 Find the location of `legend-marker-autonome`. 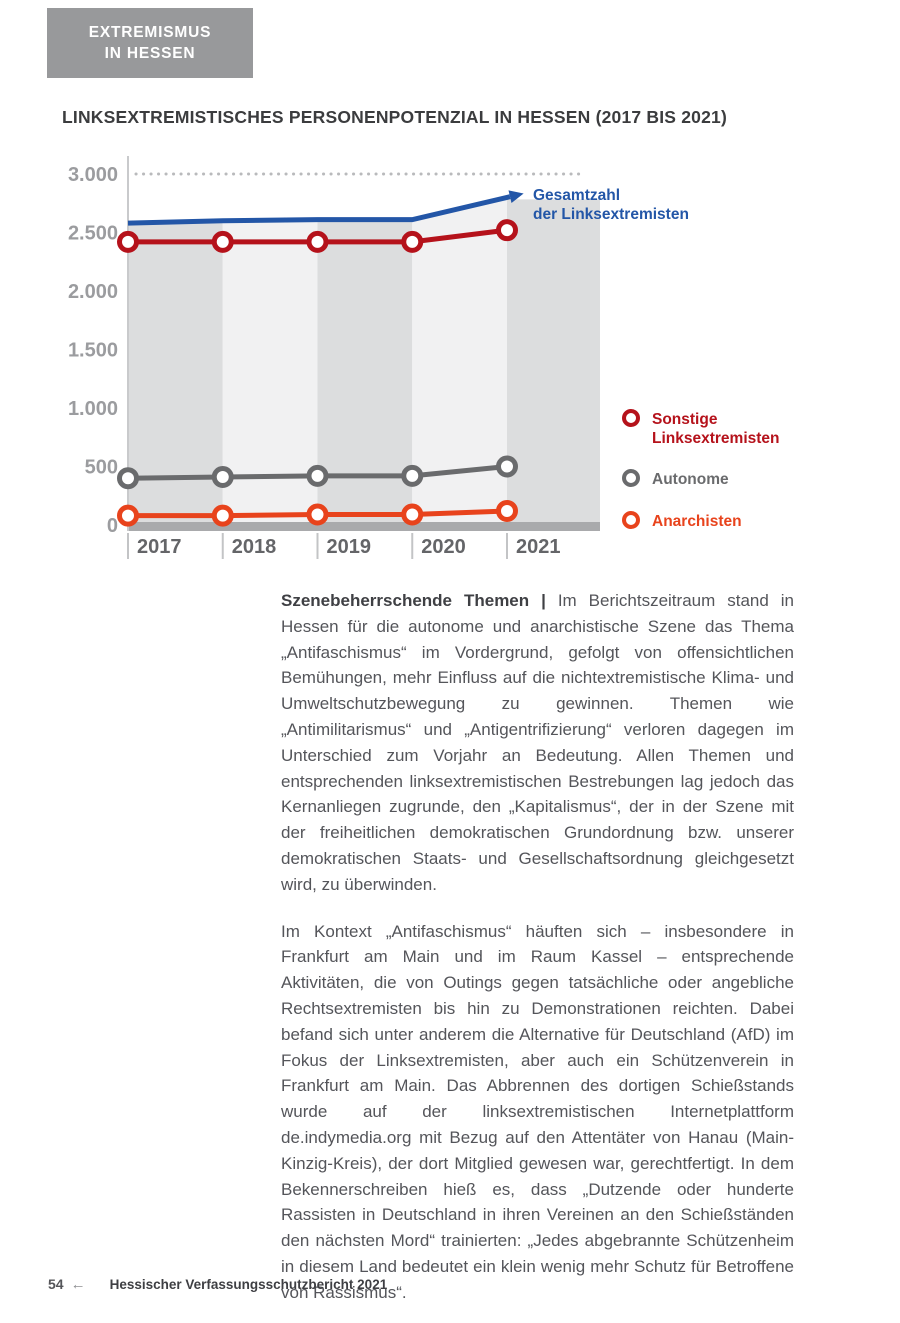

legend-marker-autonome is located at coordinates (631, 478).